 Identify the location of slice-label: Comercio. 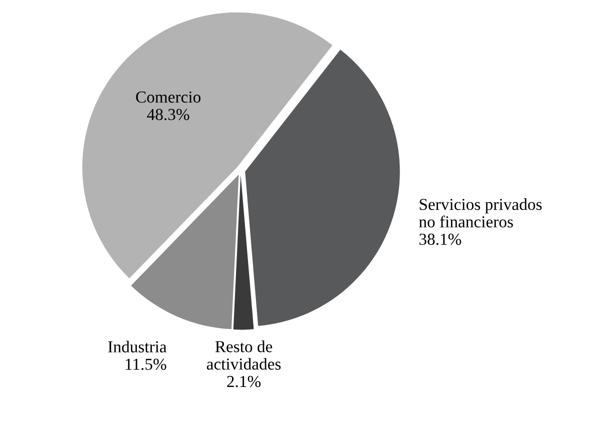
(168, 97).